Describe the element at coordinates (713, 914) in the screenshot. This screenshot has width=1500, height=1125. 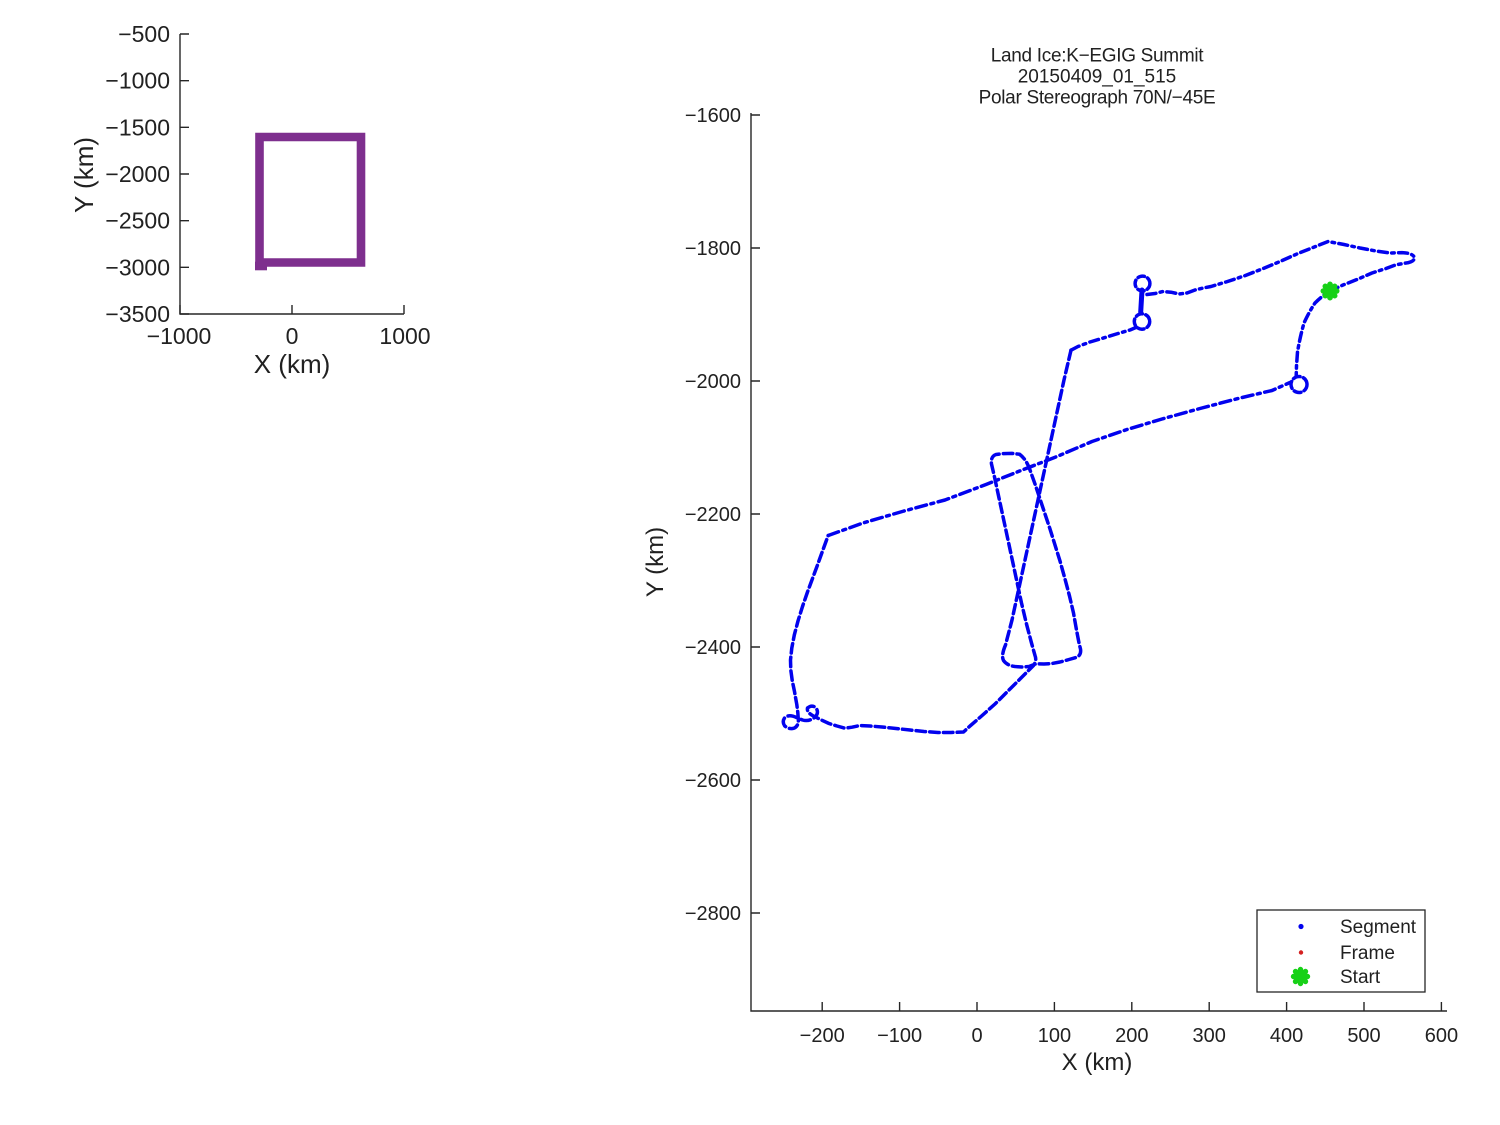
I see `svg-text: −2800` at that location.